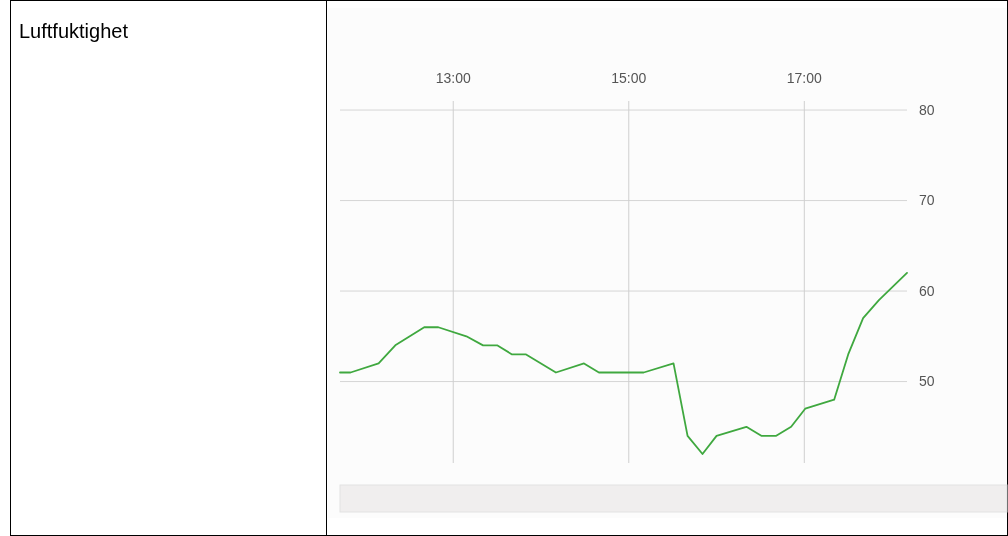  I want to click on y-tick-label: 70, so click(927, 200).